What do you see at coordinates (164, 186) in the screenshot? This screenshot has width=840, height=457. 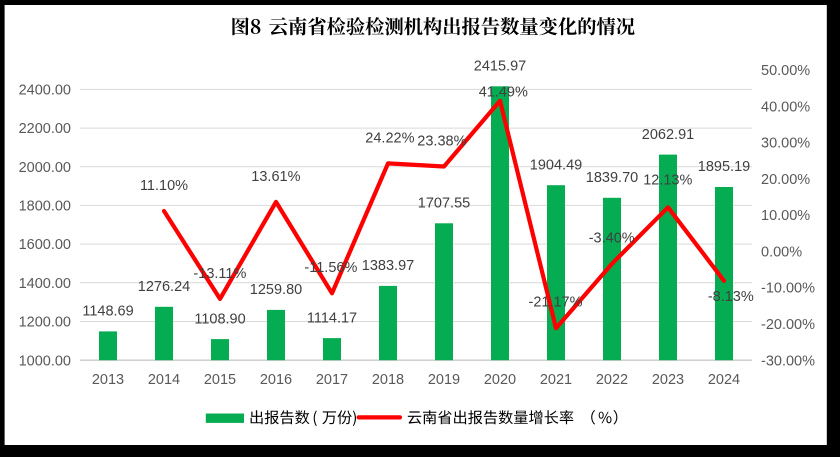 I see `svg-text: 11.10%` at bounding box center [164, 186].